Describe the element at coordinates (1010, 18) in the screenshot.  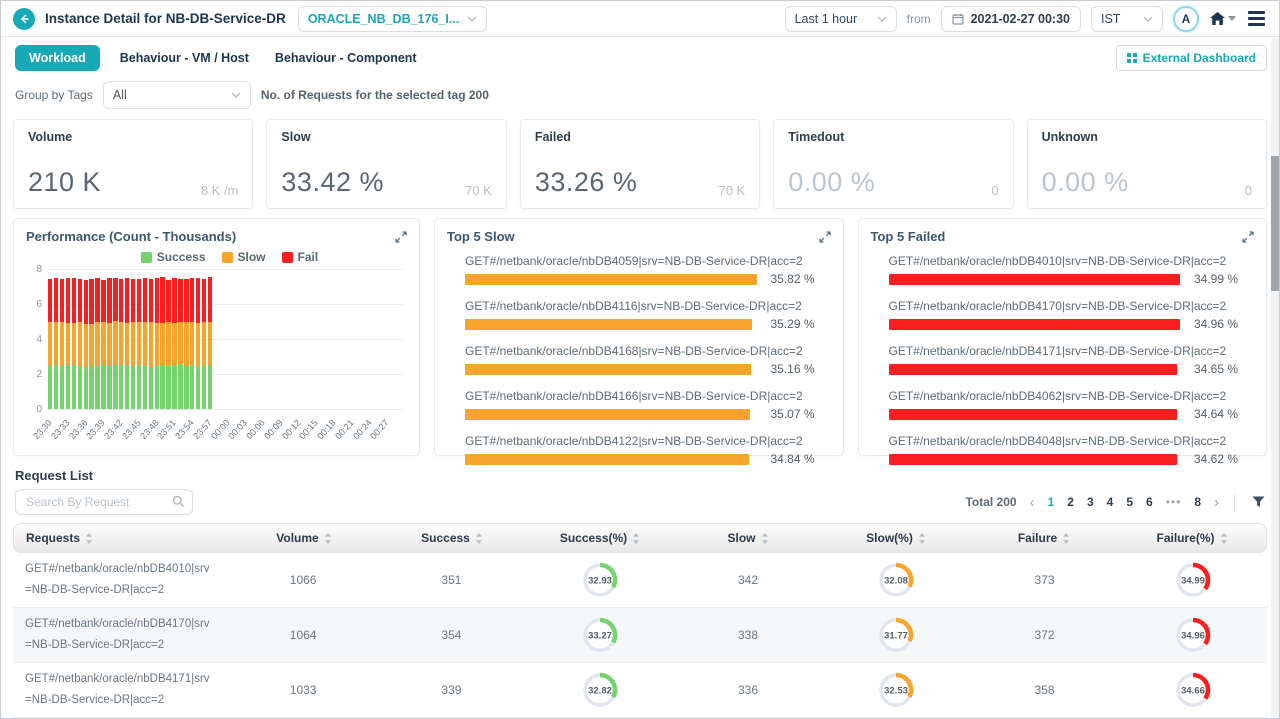
I see `datetime-picker: 2021-02-27 00:30` at that location.